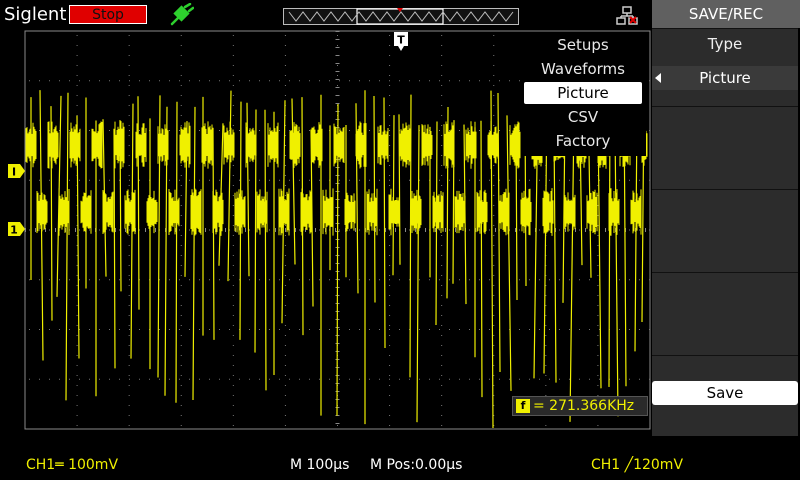 The image size is (800, 480). What do you see at coordinates (725, 230) in the screenshot?
I see `softkey-3-empty` at bounding box center [725, 230].